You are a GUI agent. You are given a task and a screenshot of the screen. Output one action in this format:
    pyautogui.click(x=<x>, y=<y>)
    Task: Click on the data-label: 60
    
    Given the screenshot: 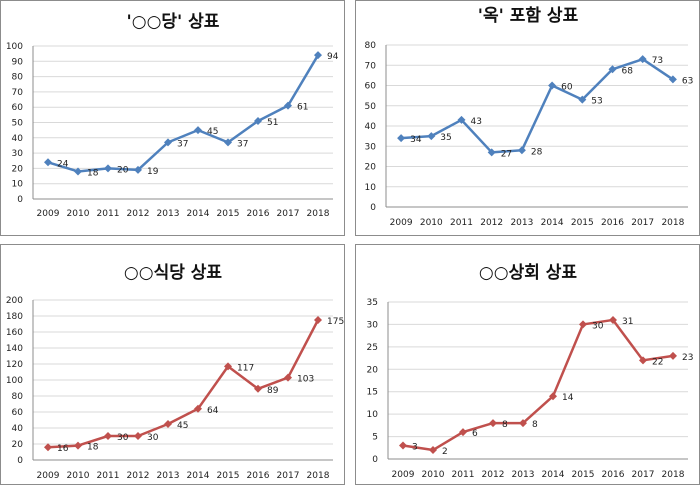 What is the action you would take?
    pyautogui.click(x=567, y=88)
    